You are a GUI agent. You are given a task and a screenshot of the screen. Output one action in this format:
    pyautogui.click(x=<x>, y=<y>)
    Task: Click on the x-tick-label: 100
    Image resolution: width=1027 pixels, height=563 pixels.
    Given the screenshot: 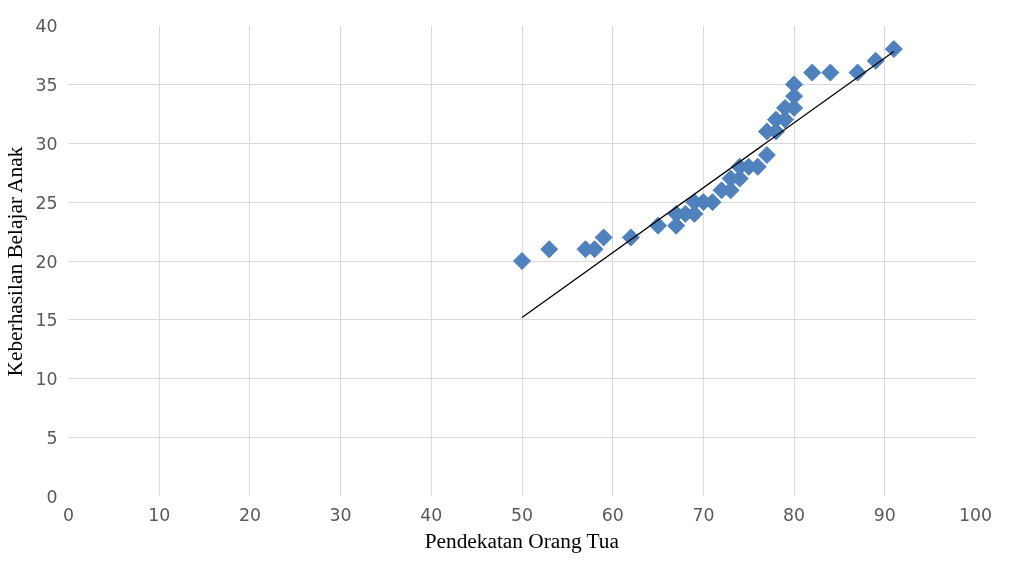 What is the action you would take?
    pyautogui.click(x=975, y=514)
    